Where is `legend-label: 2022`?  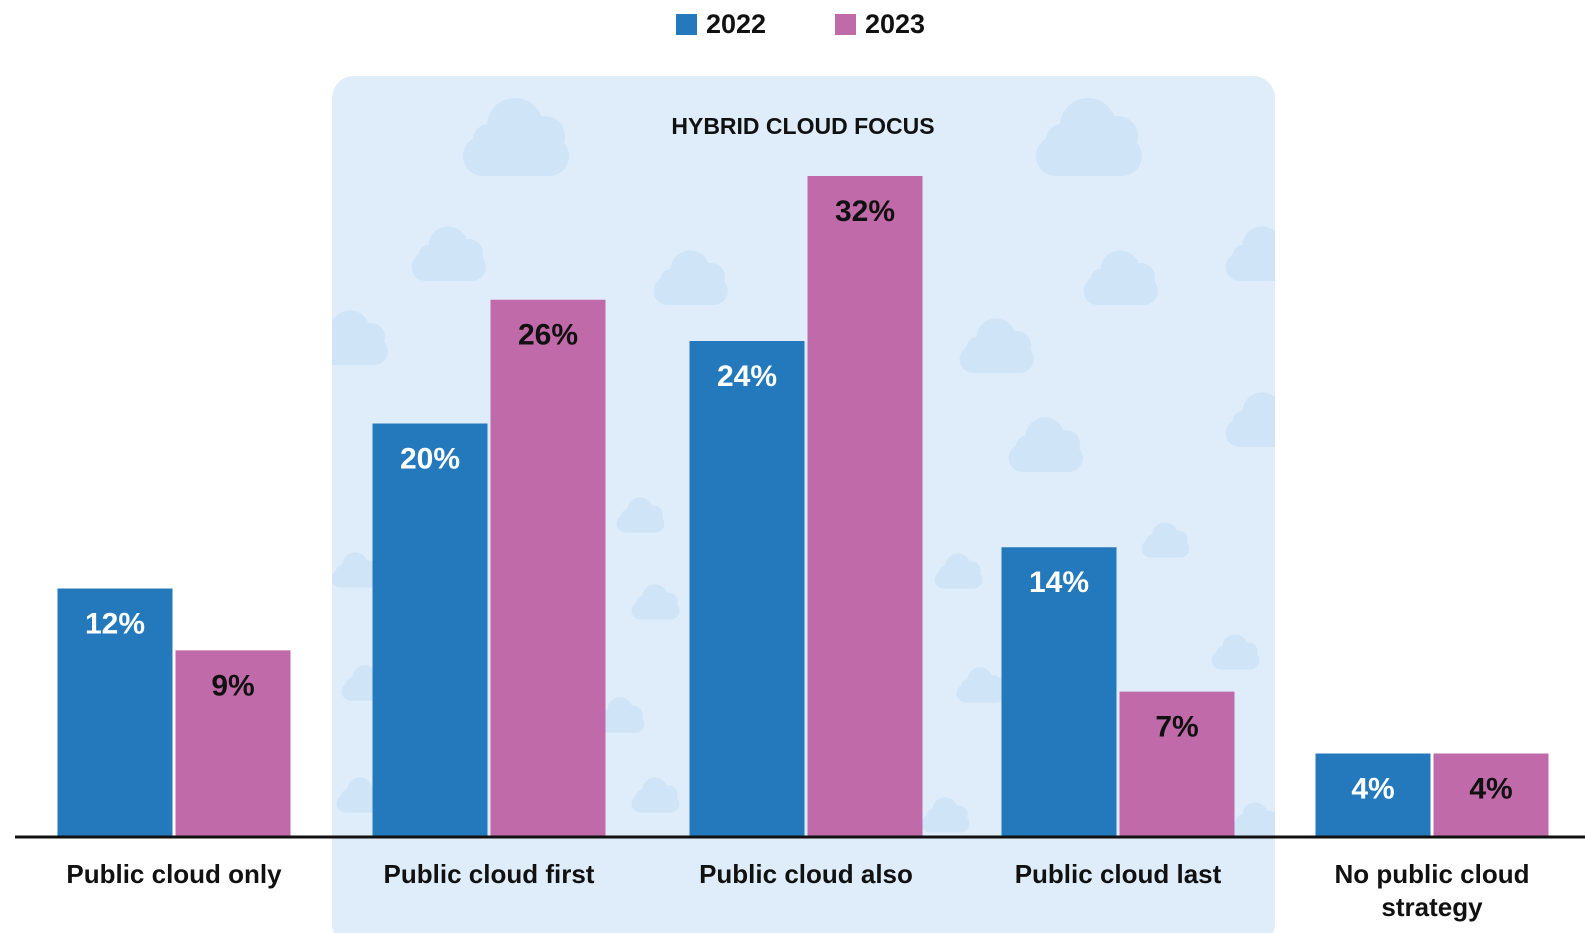 legend-label: 2022 is located at coordinates (736, 24).